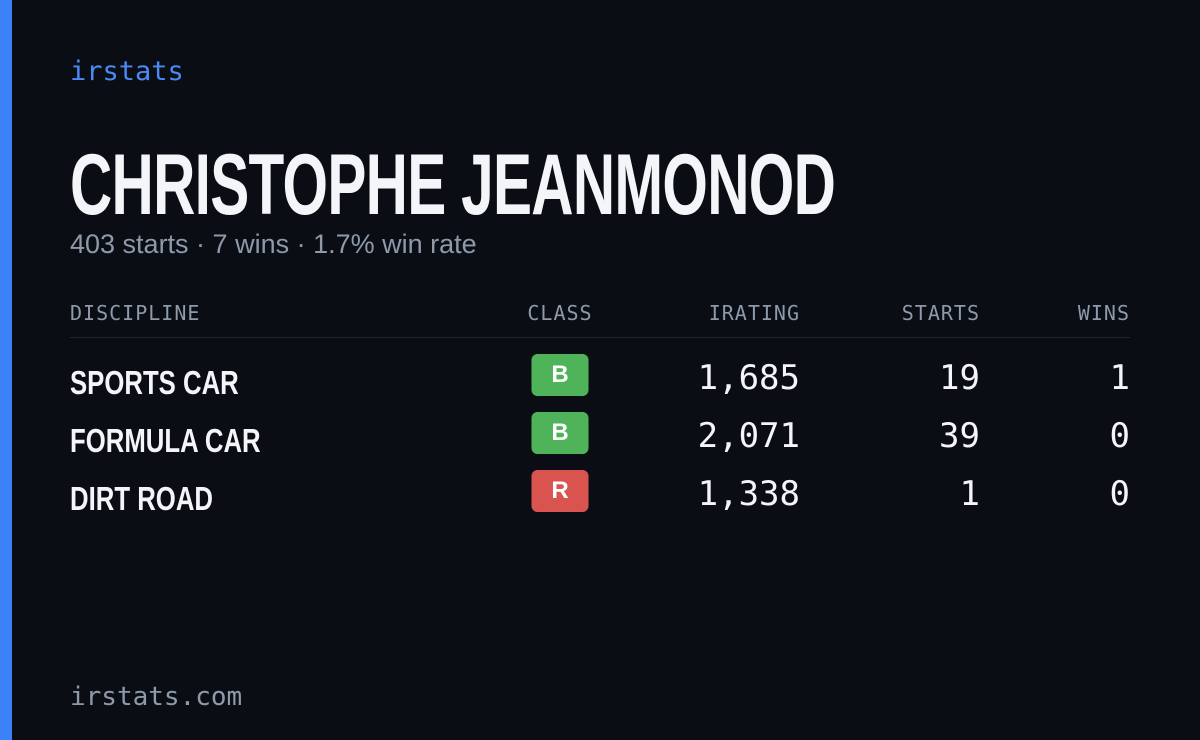 This screenshot has height=740, width=1200. I want to click on irating-value: 1,685, so click(748, 378).